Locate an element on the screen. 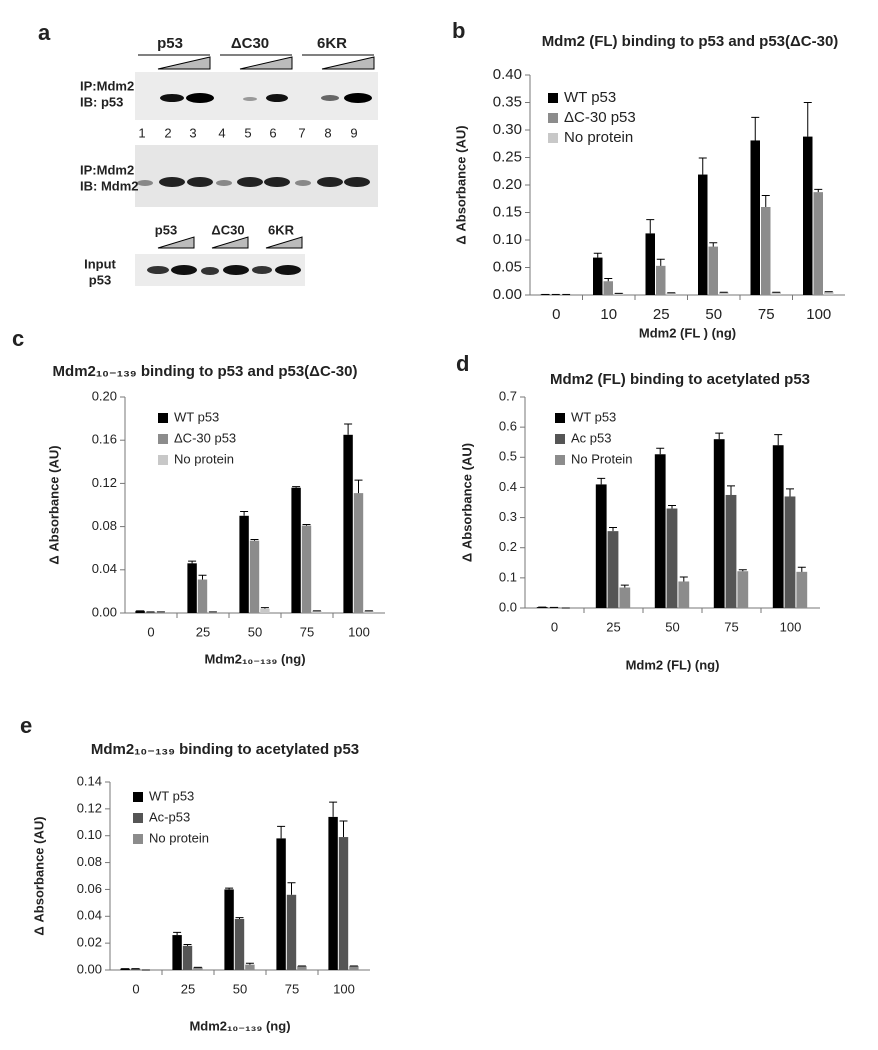 This screenshot has width=878, height=1050. lane-number: 6 is located at coordinates (272, 132).